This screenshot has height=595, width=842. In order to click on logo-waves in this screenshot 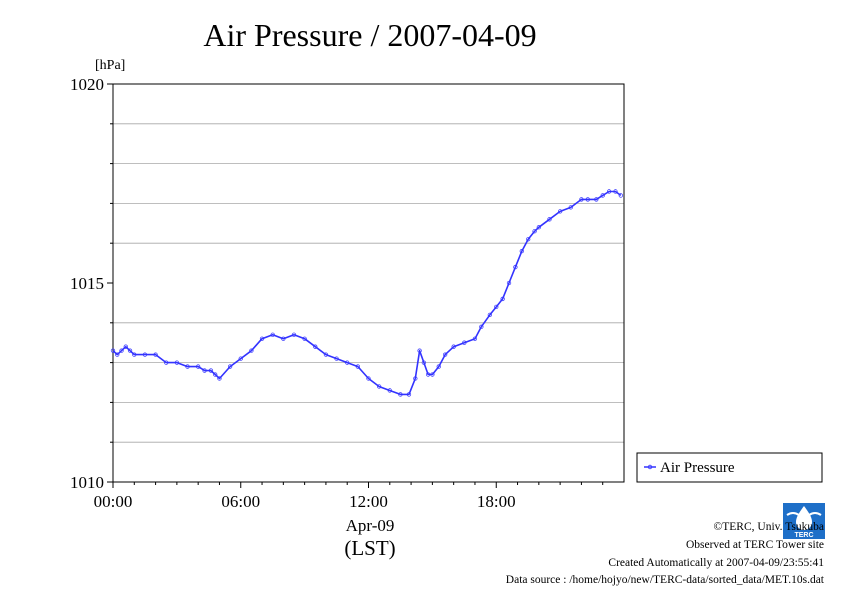, I will do `click(804, 514)`.